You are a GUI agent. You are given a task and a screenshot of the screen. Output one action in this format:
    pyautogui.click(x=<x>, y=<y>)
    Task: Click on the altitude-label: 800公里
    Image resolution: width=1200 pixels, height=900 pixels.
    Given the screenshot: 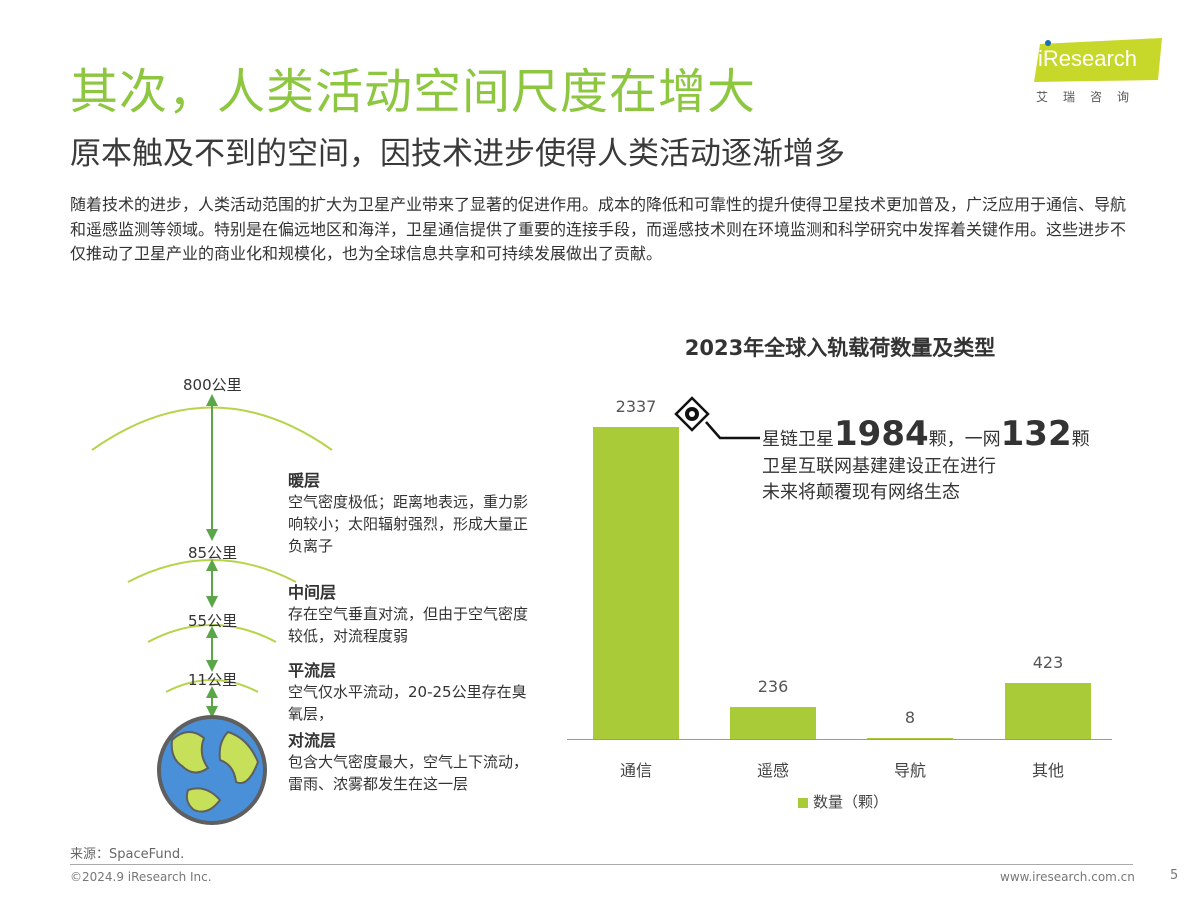 What is the action you would take?
    pyautogui.click(x=212, y=385)
    